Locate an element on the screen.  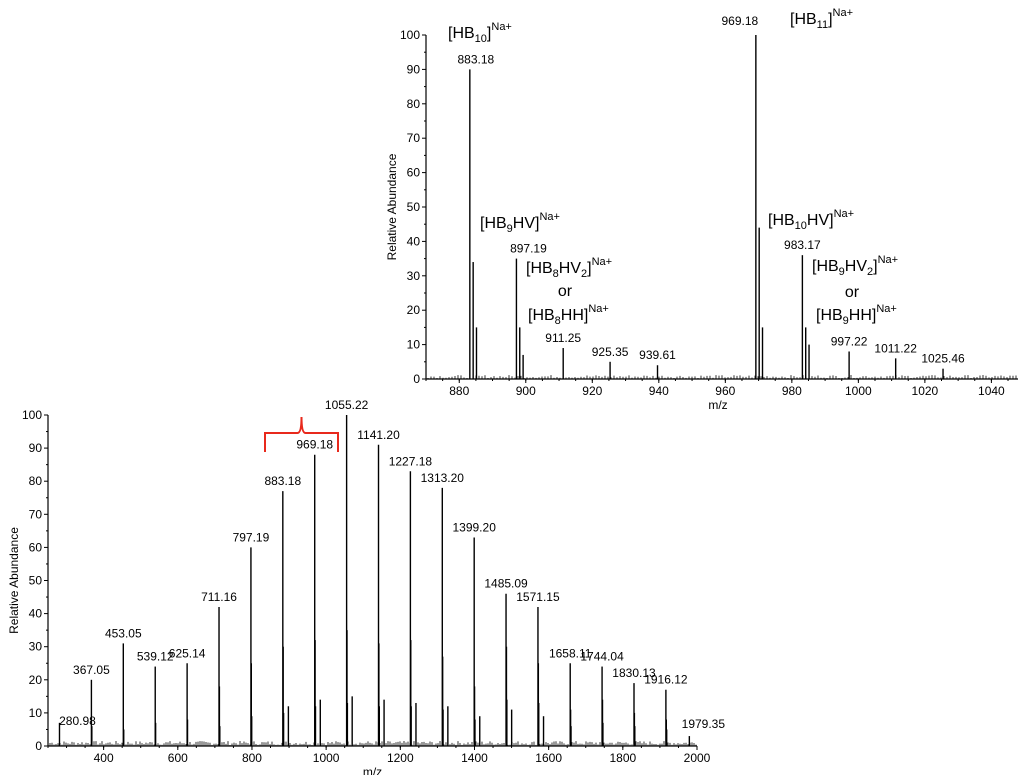
peak-label: 711.16 is located at coordinates (219, 597).